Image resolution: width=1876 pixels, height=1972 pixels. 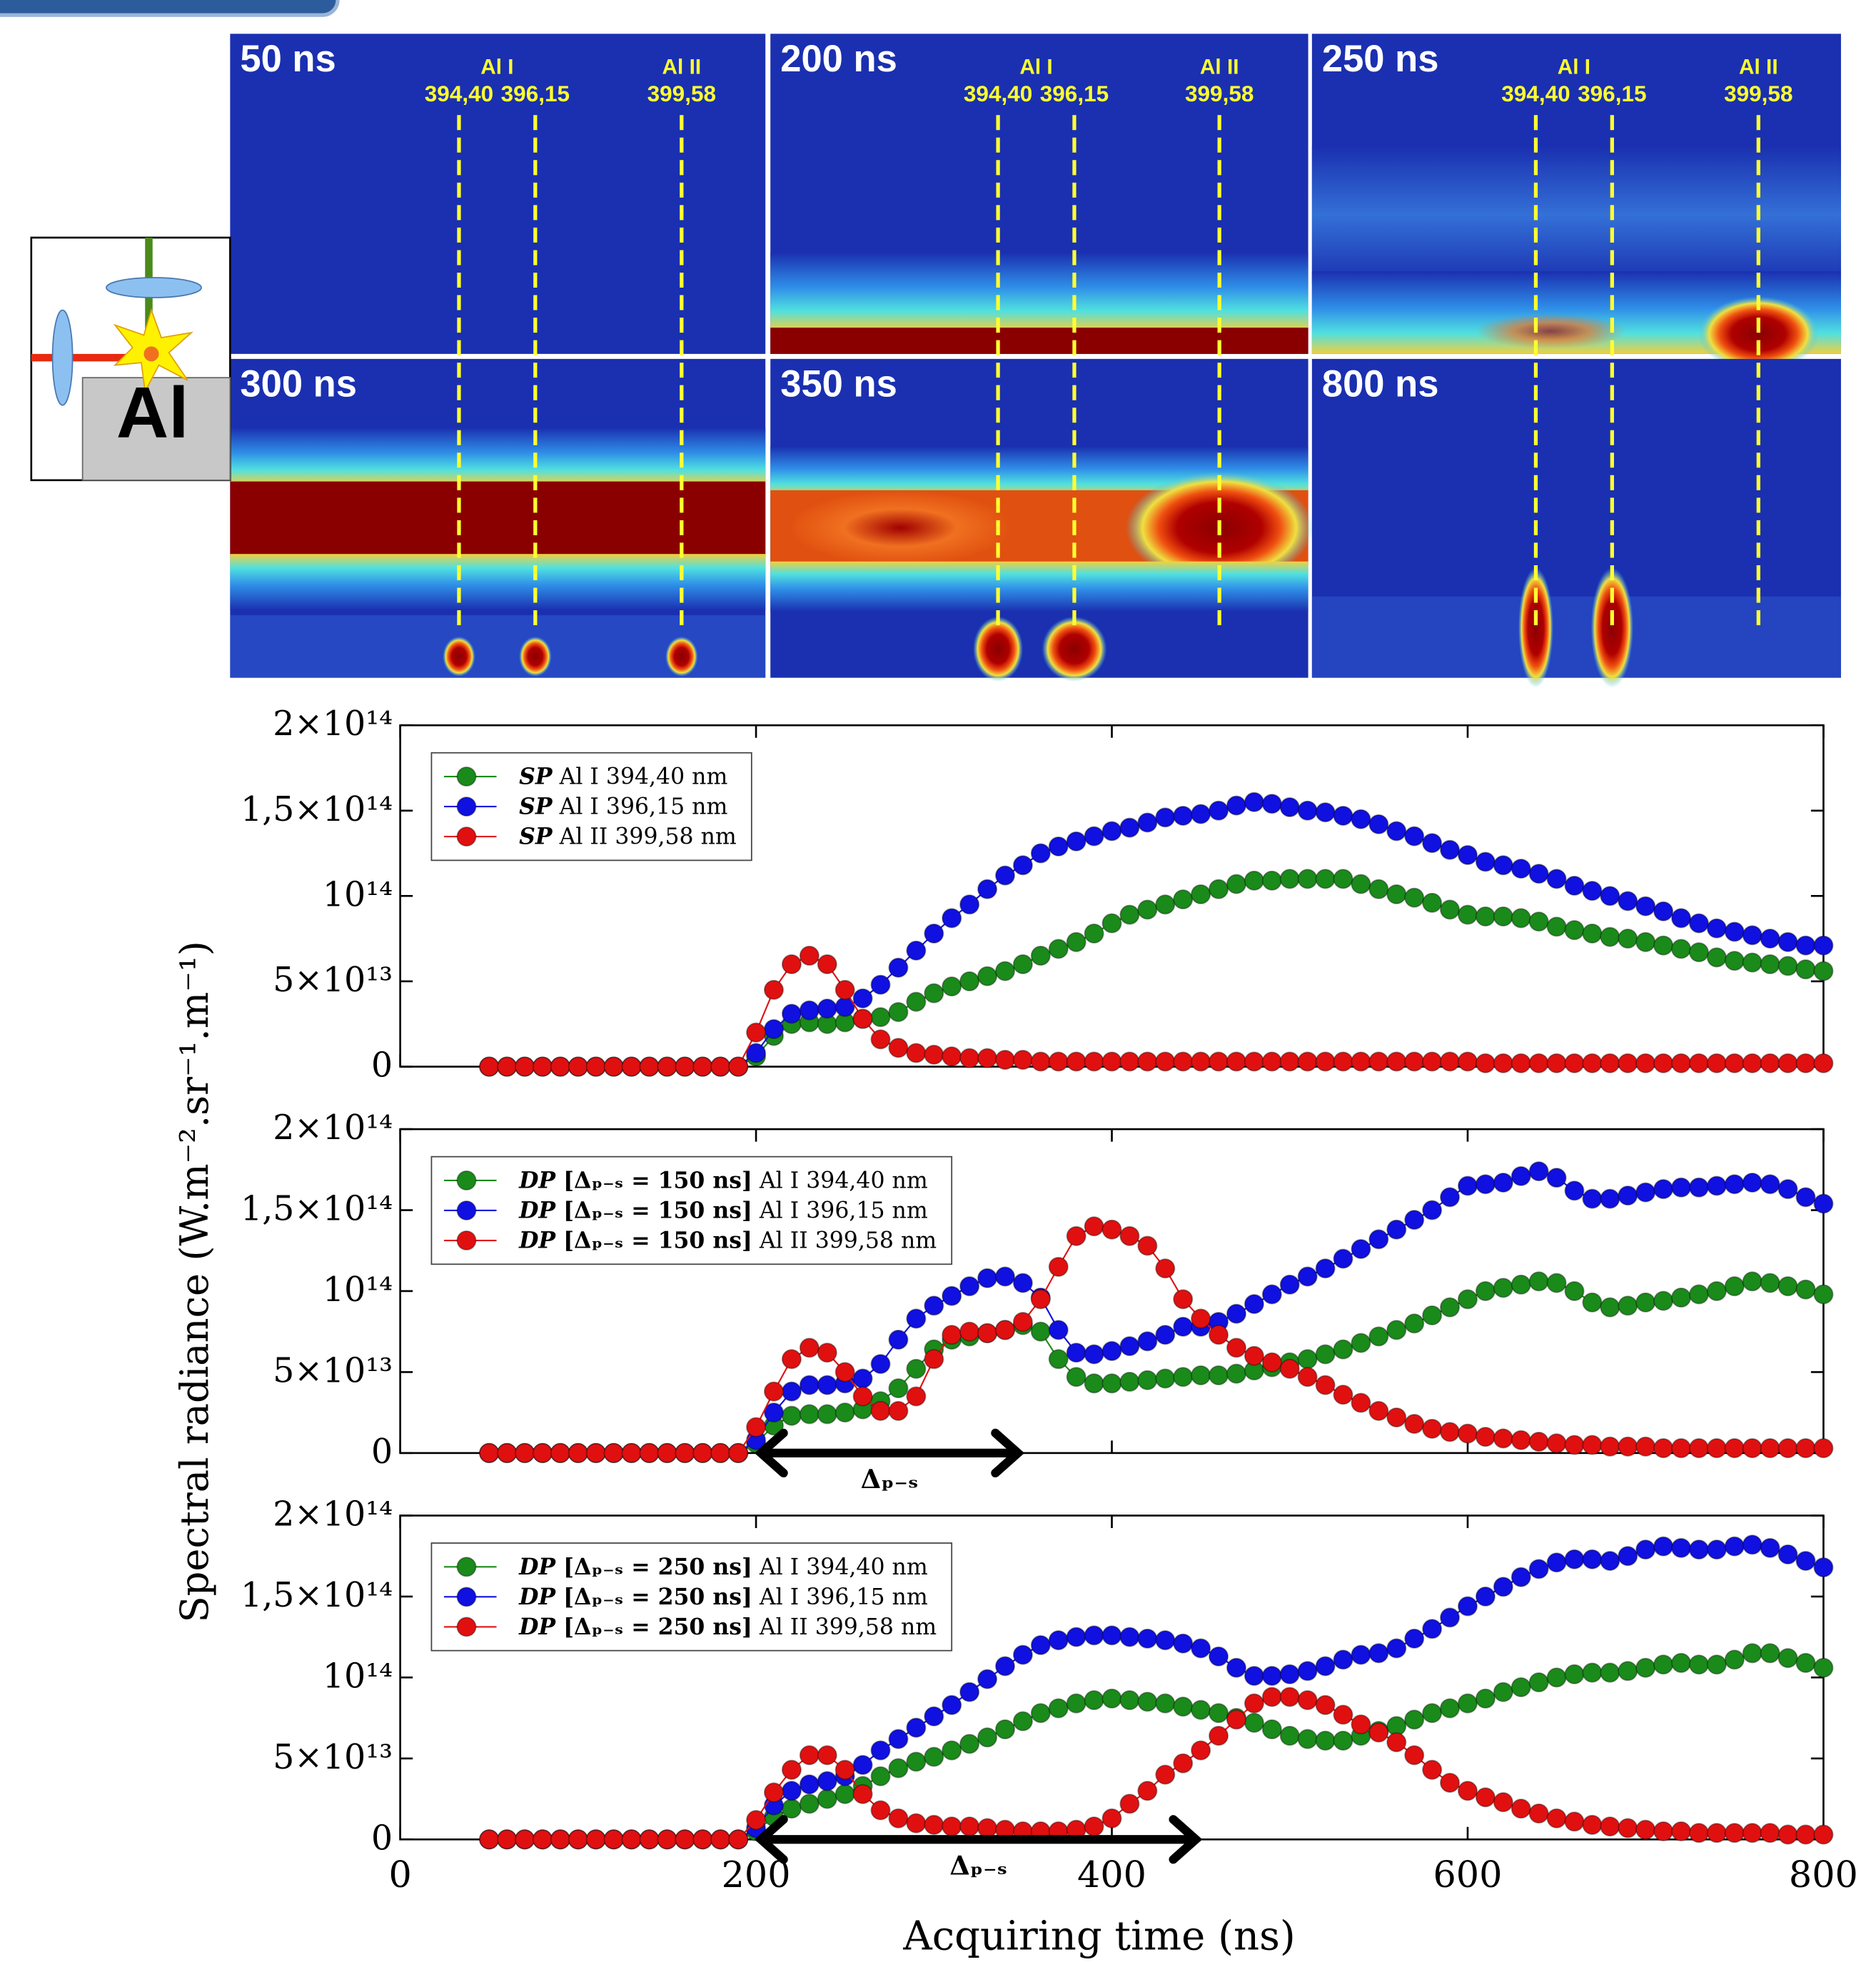 What do you see at coordinates (682, 67) in the screenshot?
I see `species-label: Al II` at bounding box center [682, 67].